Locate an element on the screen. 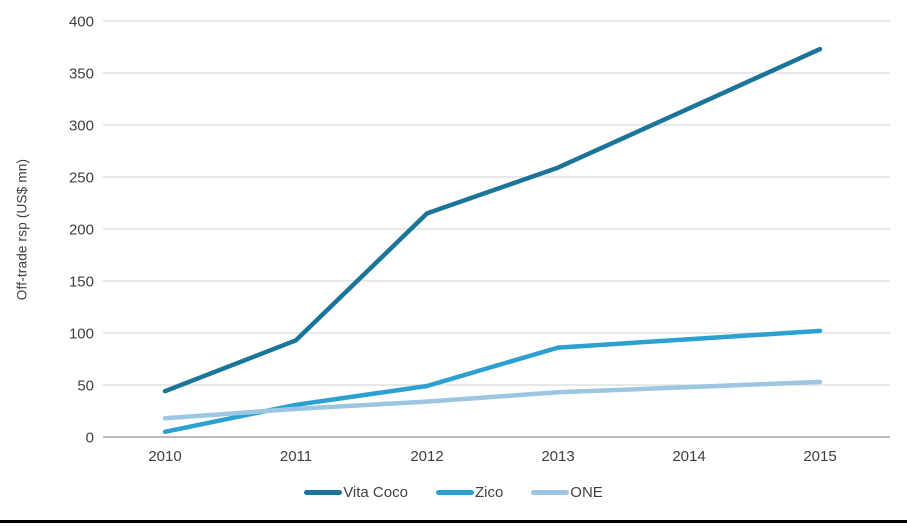  y-tick-label: 300 is located at coordinates (81, 126).